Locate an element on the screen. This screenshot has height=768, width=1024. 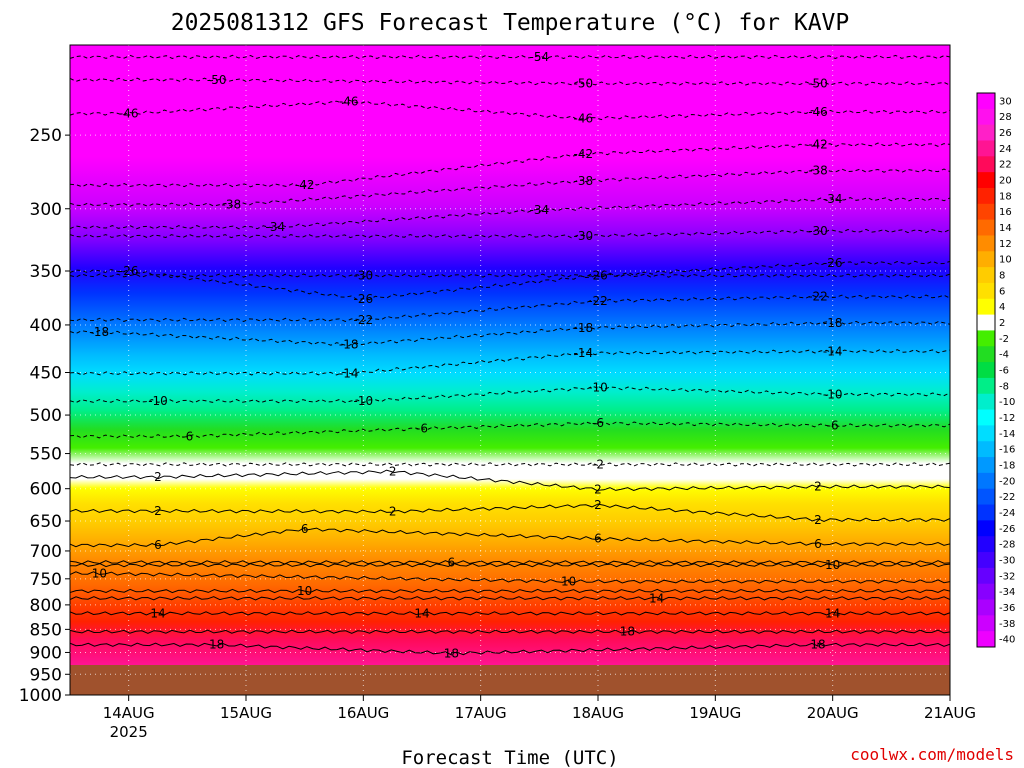
x-tick-label: 16AUG is located at coordinates (363, 713).